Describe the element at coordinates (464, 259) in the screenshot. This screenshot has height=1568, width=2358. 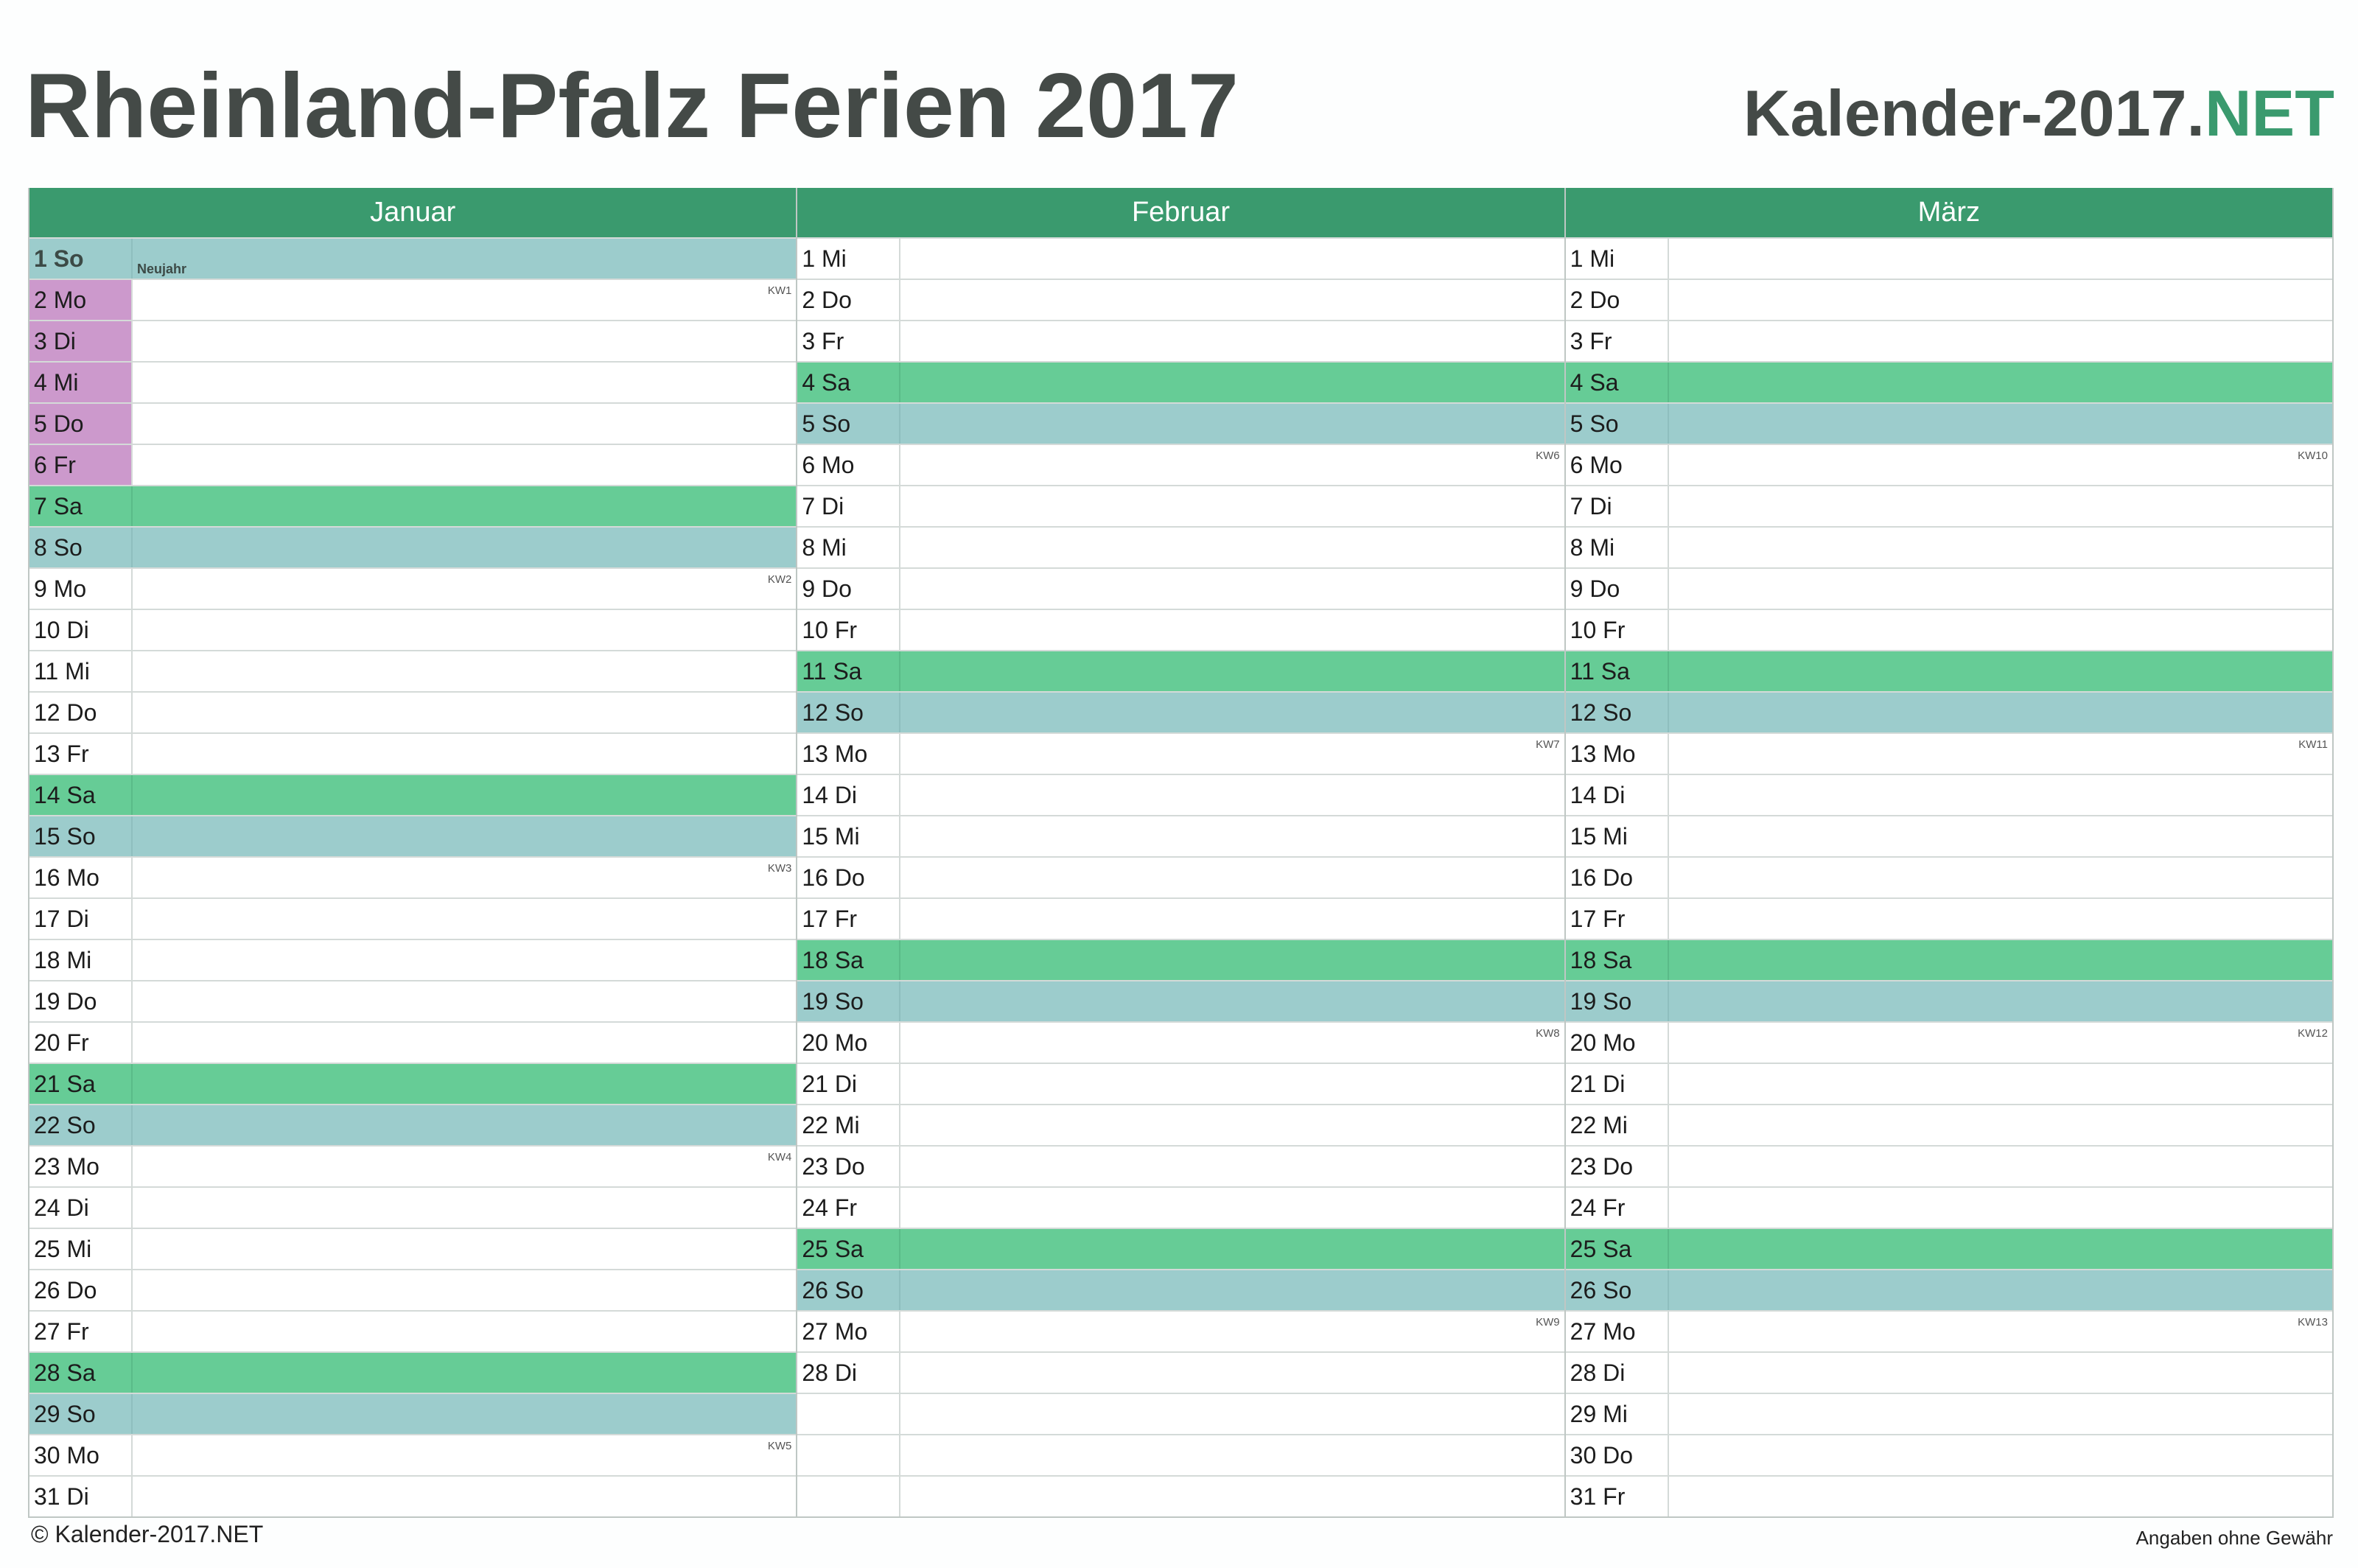
I see `day-note-cell: Neujahr` at that location.